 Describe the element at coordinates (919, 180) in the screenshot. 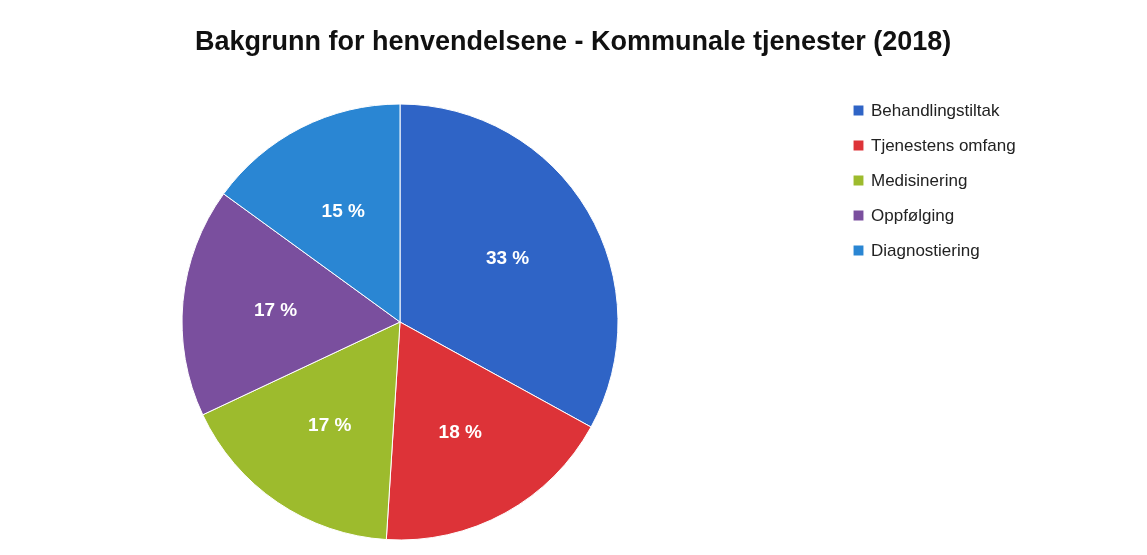

I see `legend-label: Medisinering` at that location.